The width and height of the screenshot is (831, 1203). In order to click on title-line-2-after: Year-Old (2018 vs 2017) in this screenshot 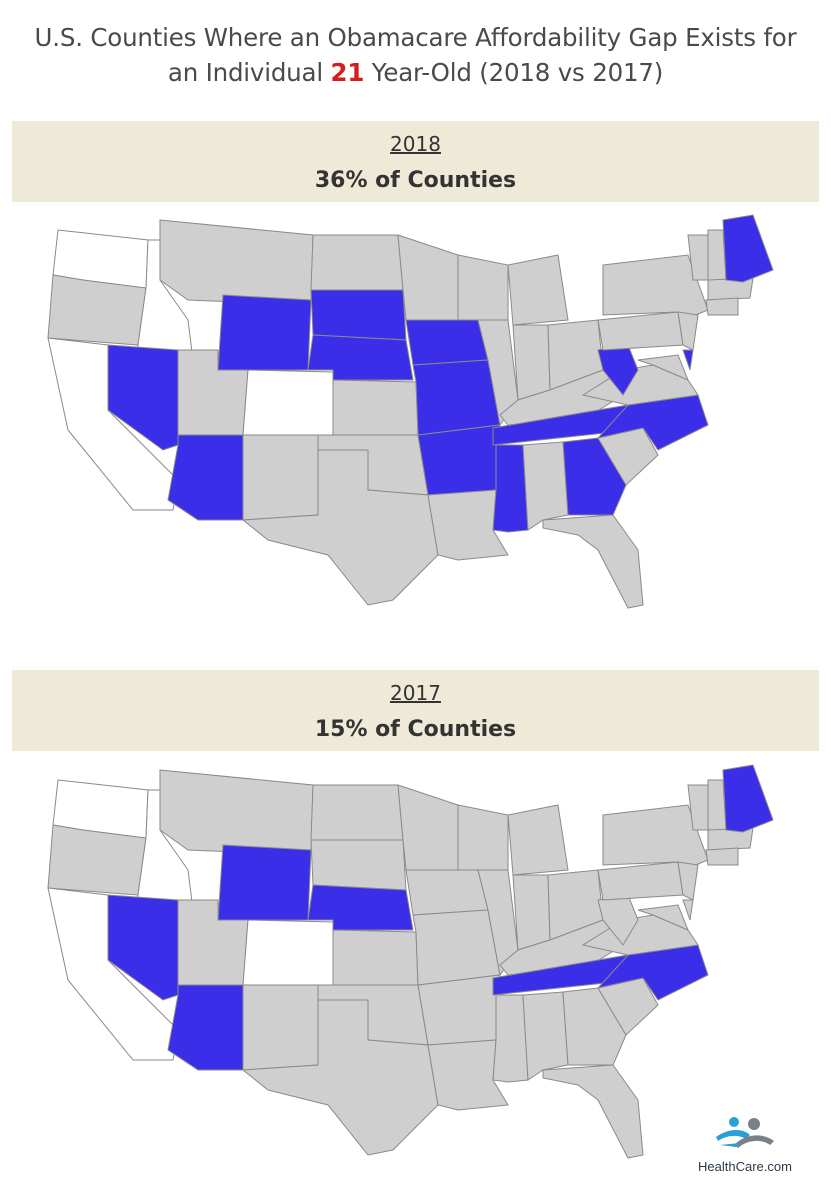, I will do `click(514, 72)`.